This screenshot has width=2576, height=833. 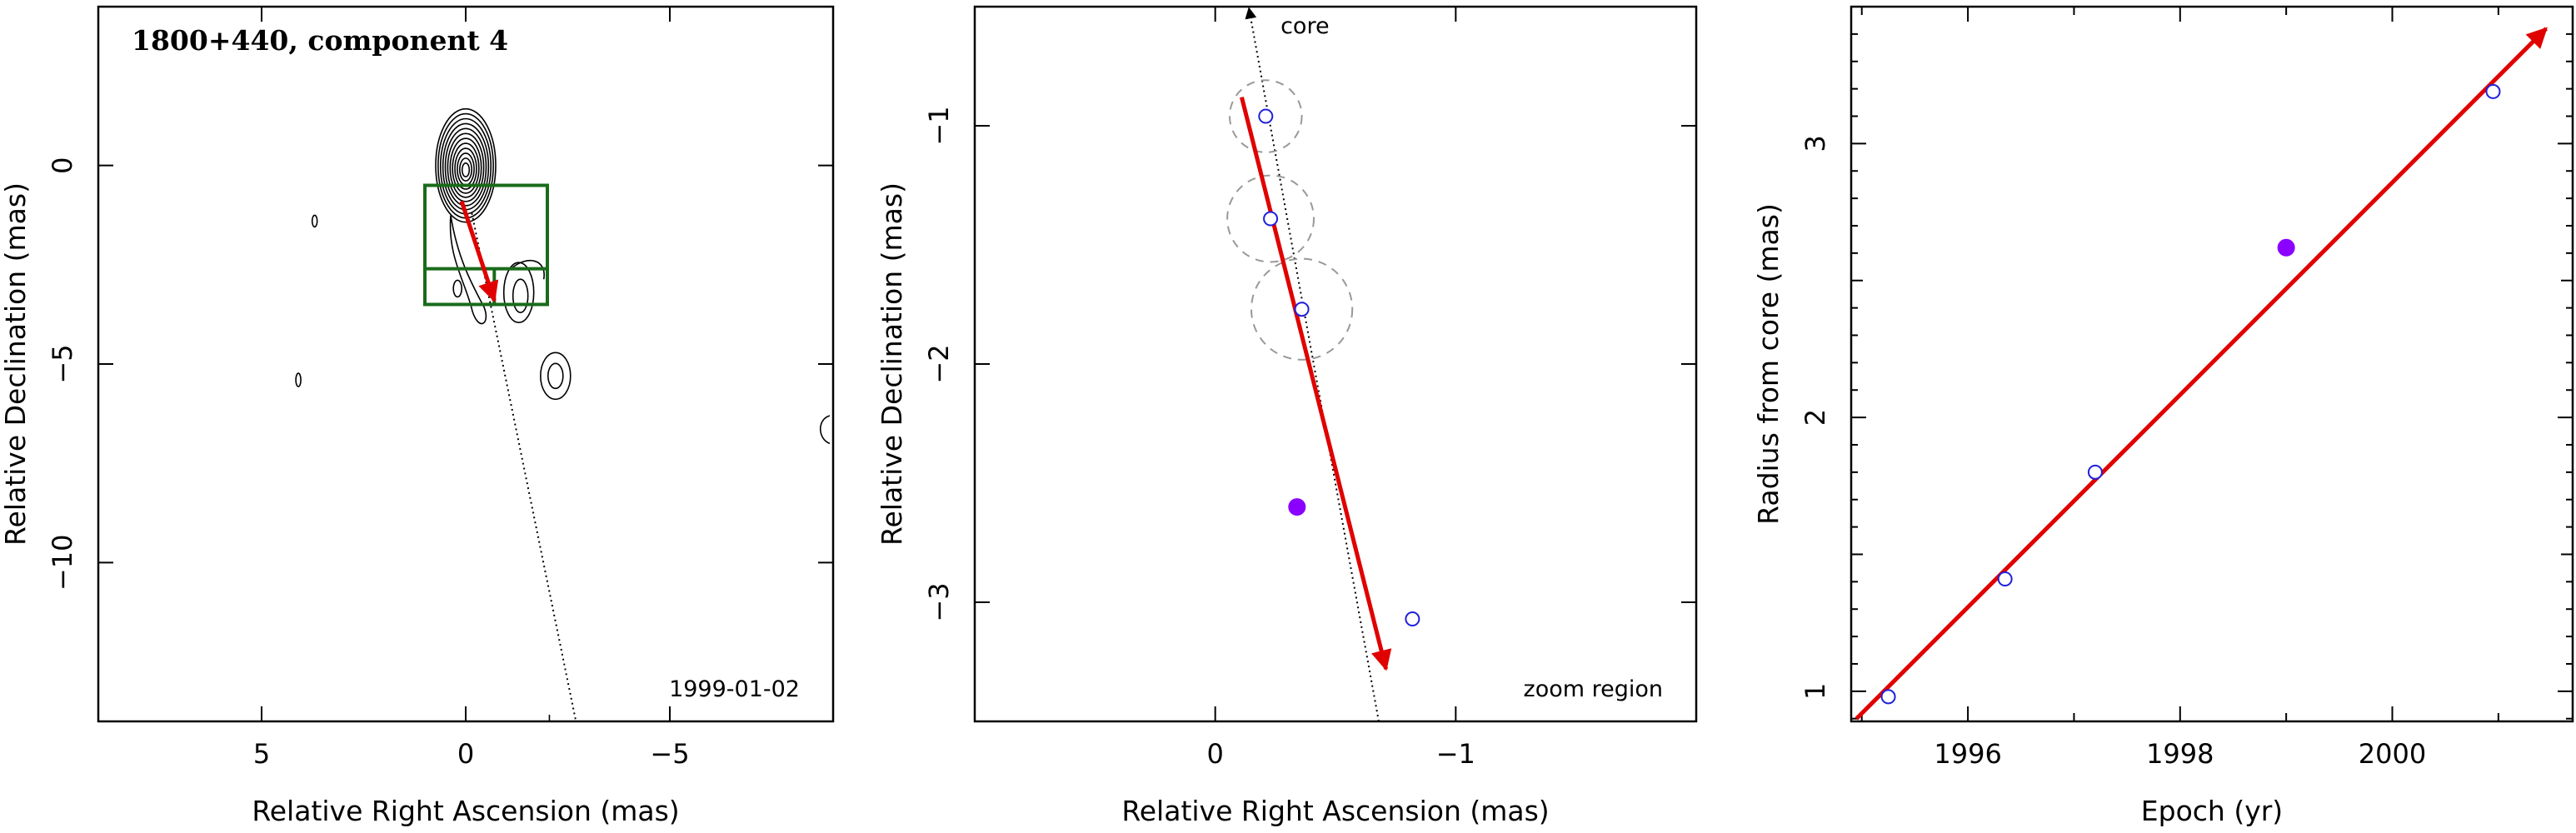 I want to click on epoch-annotation: 1999-01-02, so click(x=734, y=689).